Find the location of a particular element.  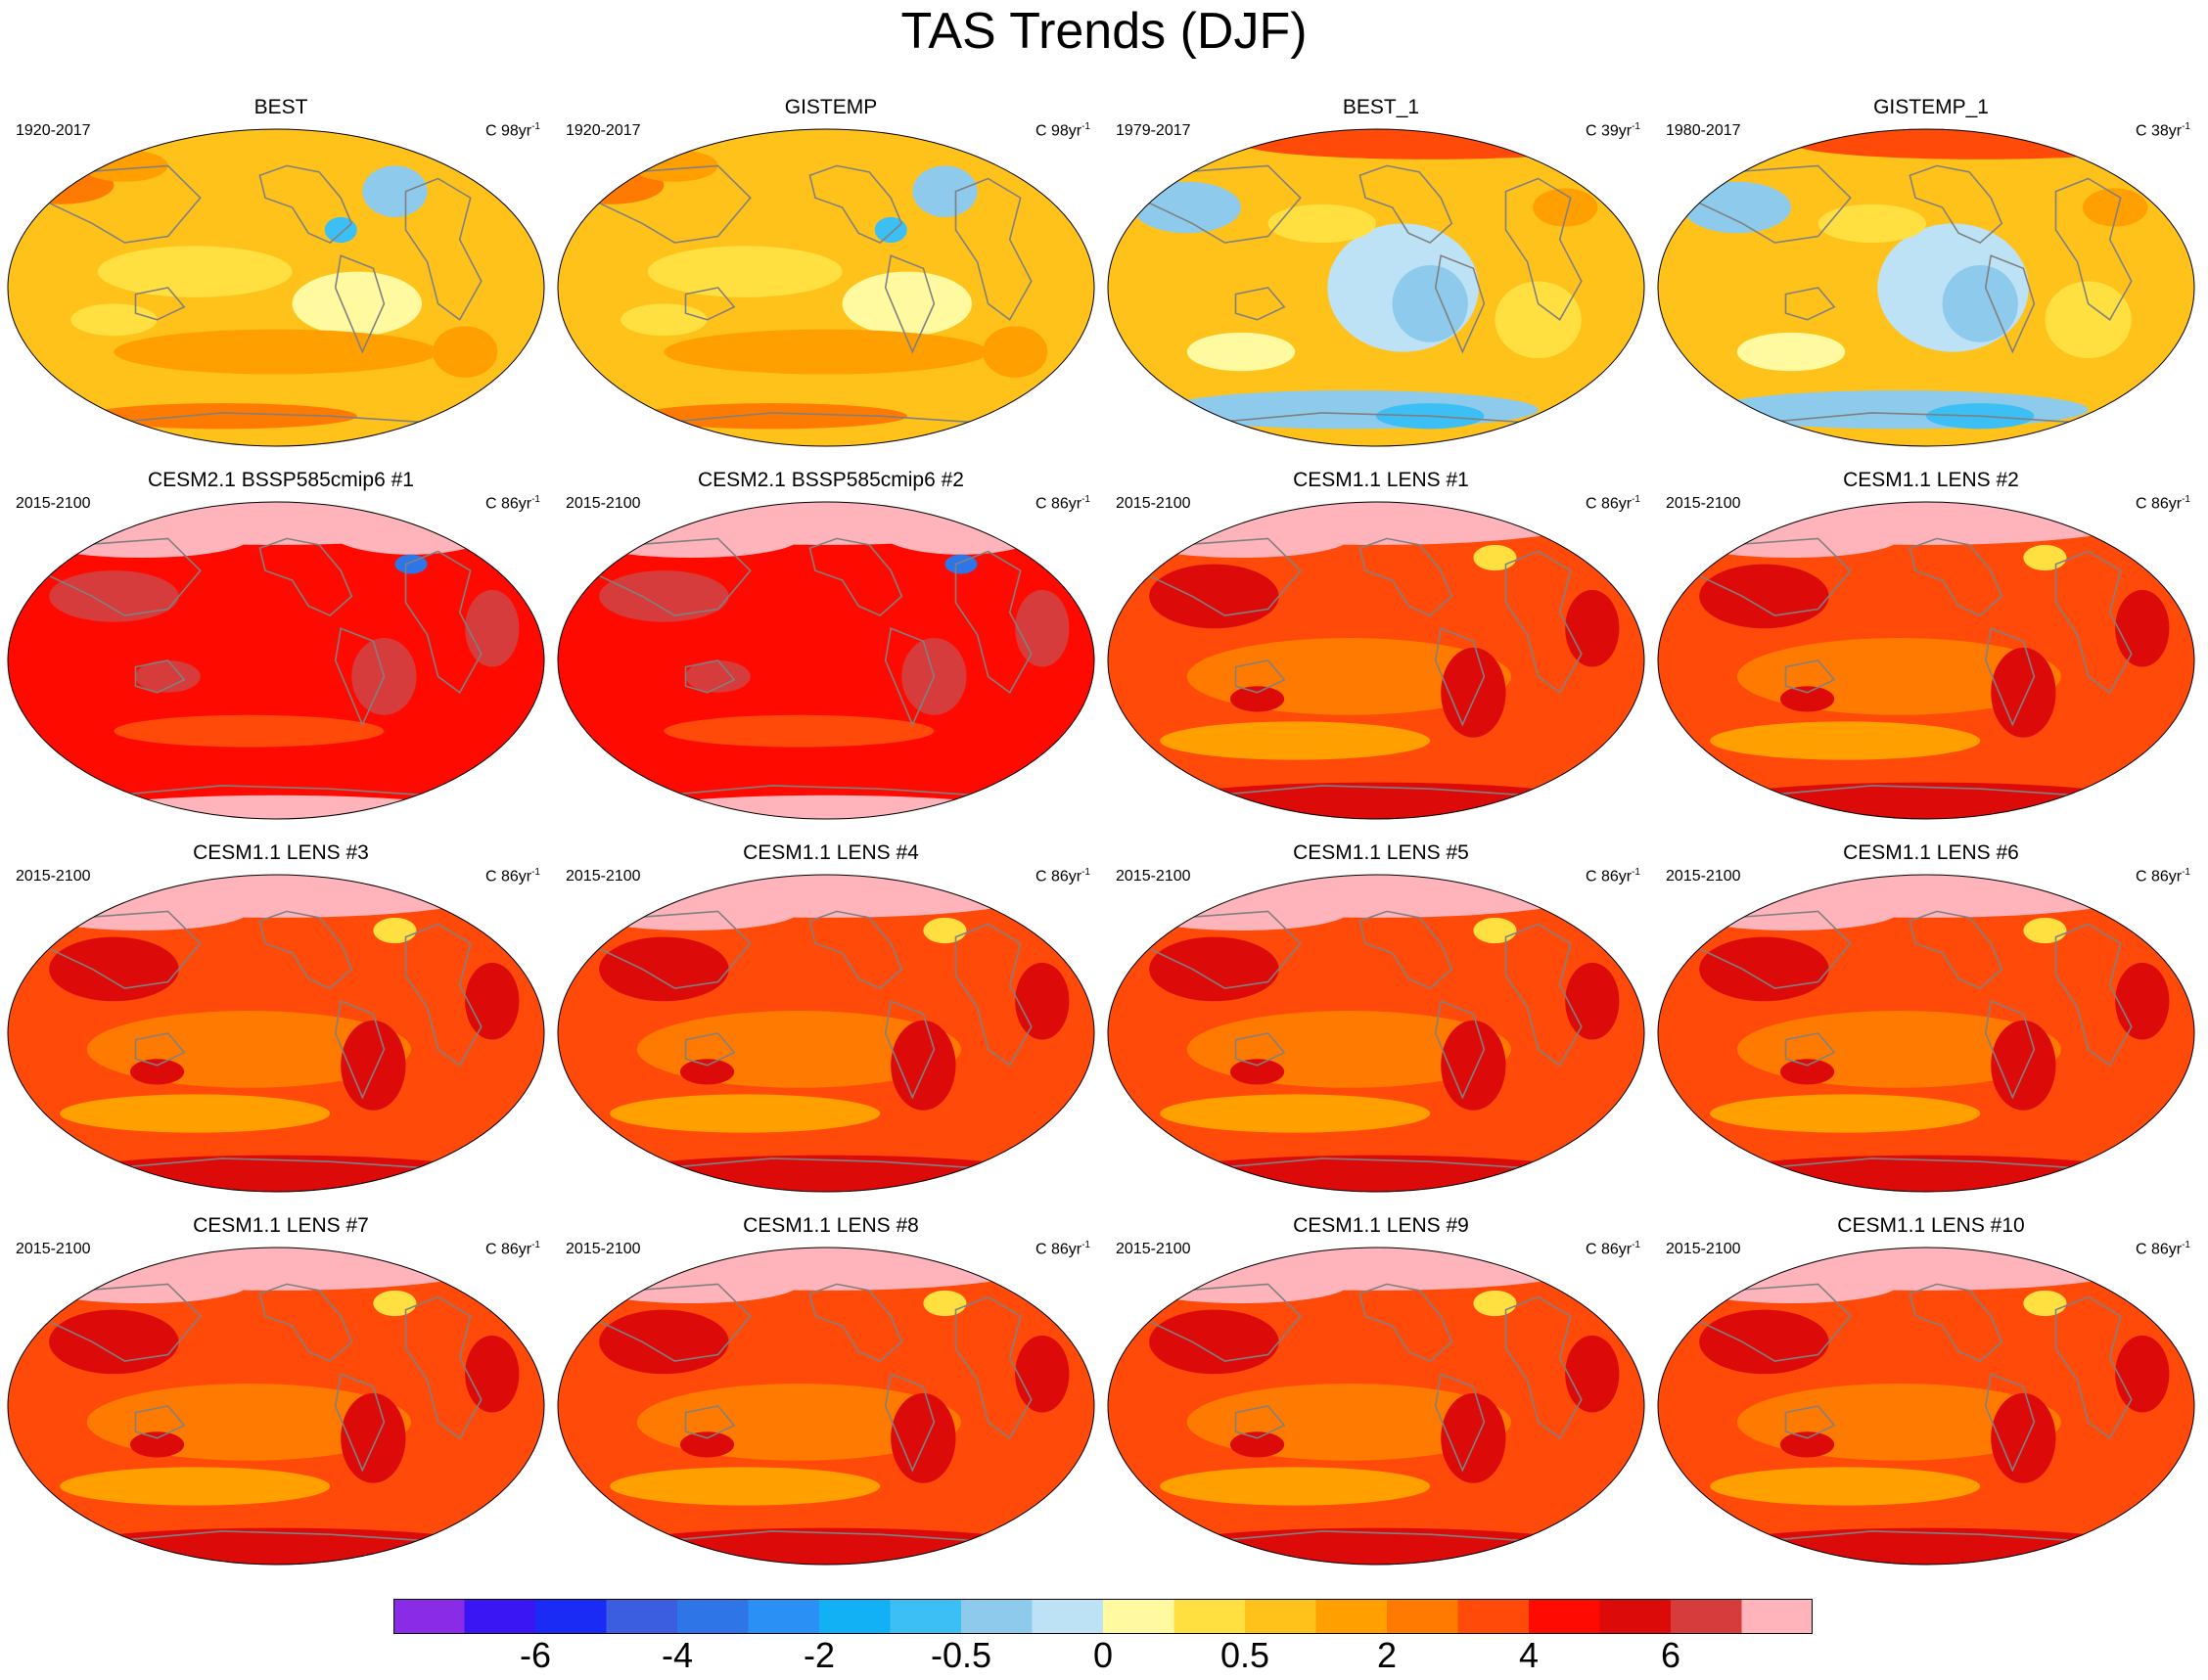

colorbar-tick-label: 4 is located at coordinates (1529, 1655).